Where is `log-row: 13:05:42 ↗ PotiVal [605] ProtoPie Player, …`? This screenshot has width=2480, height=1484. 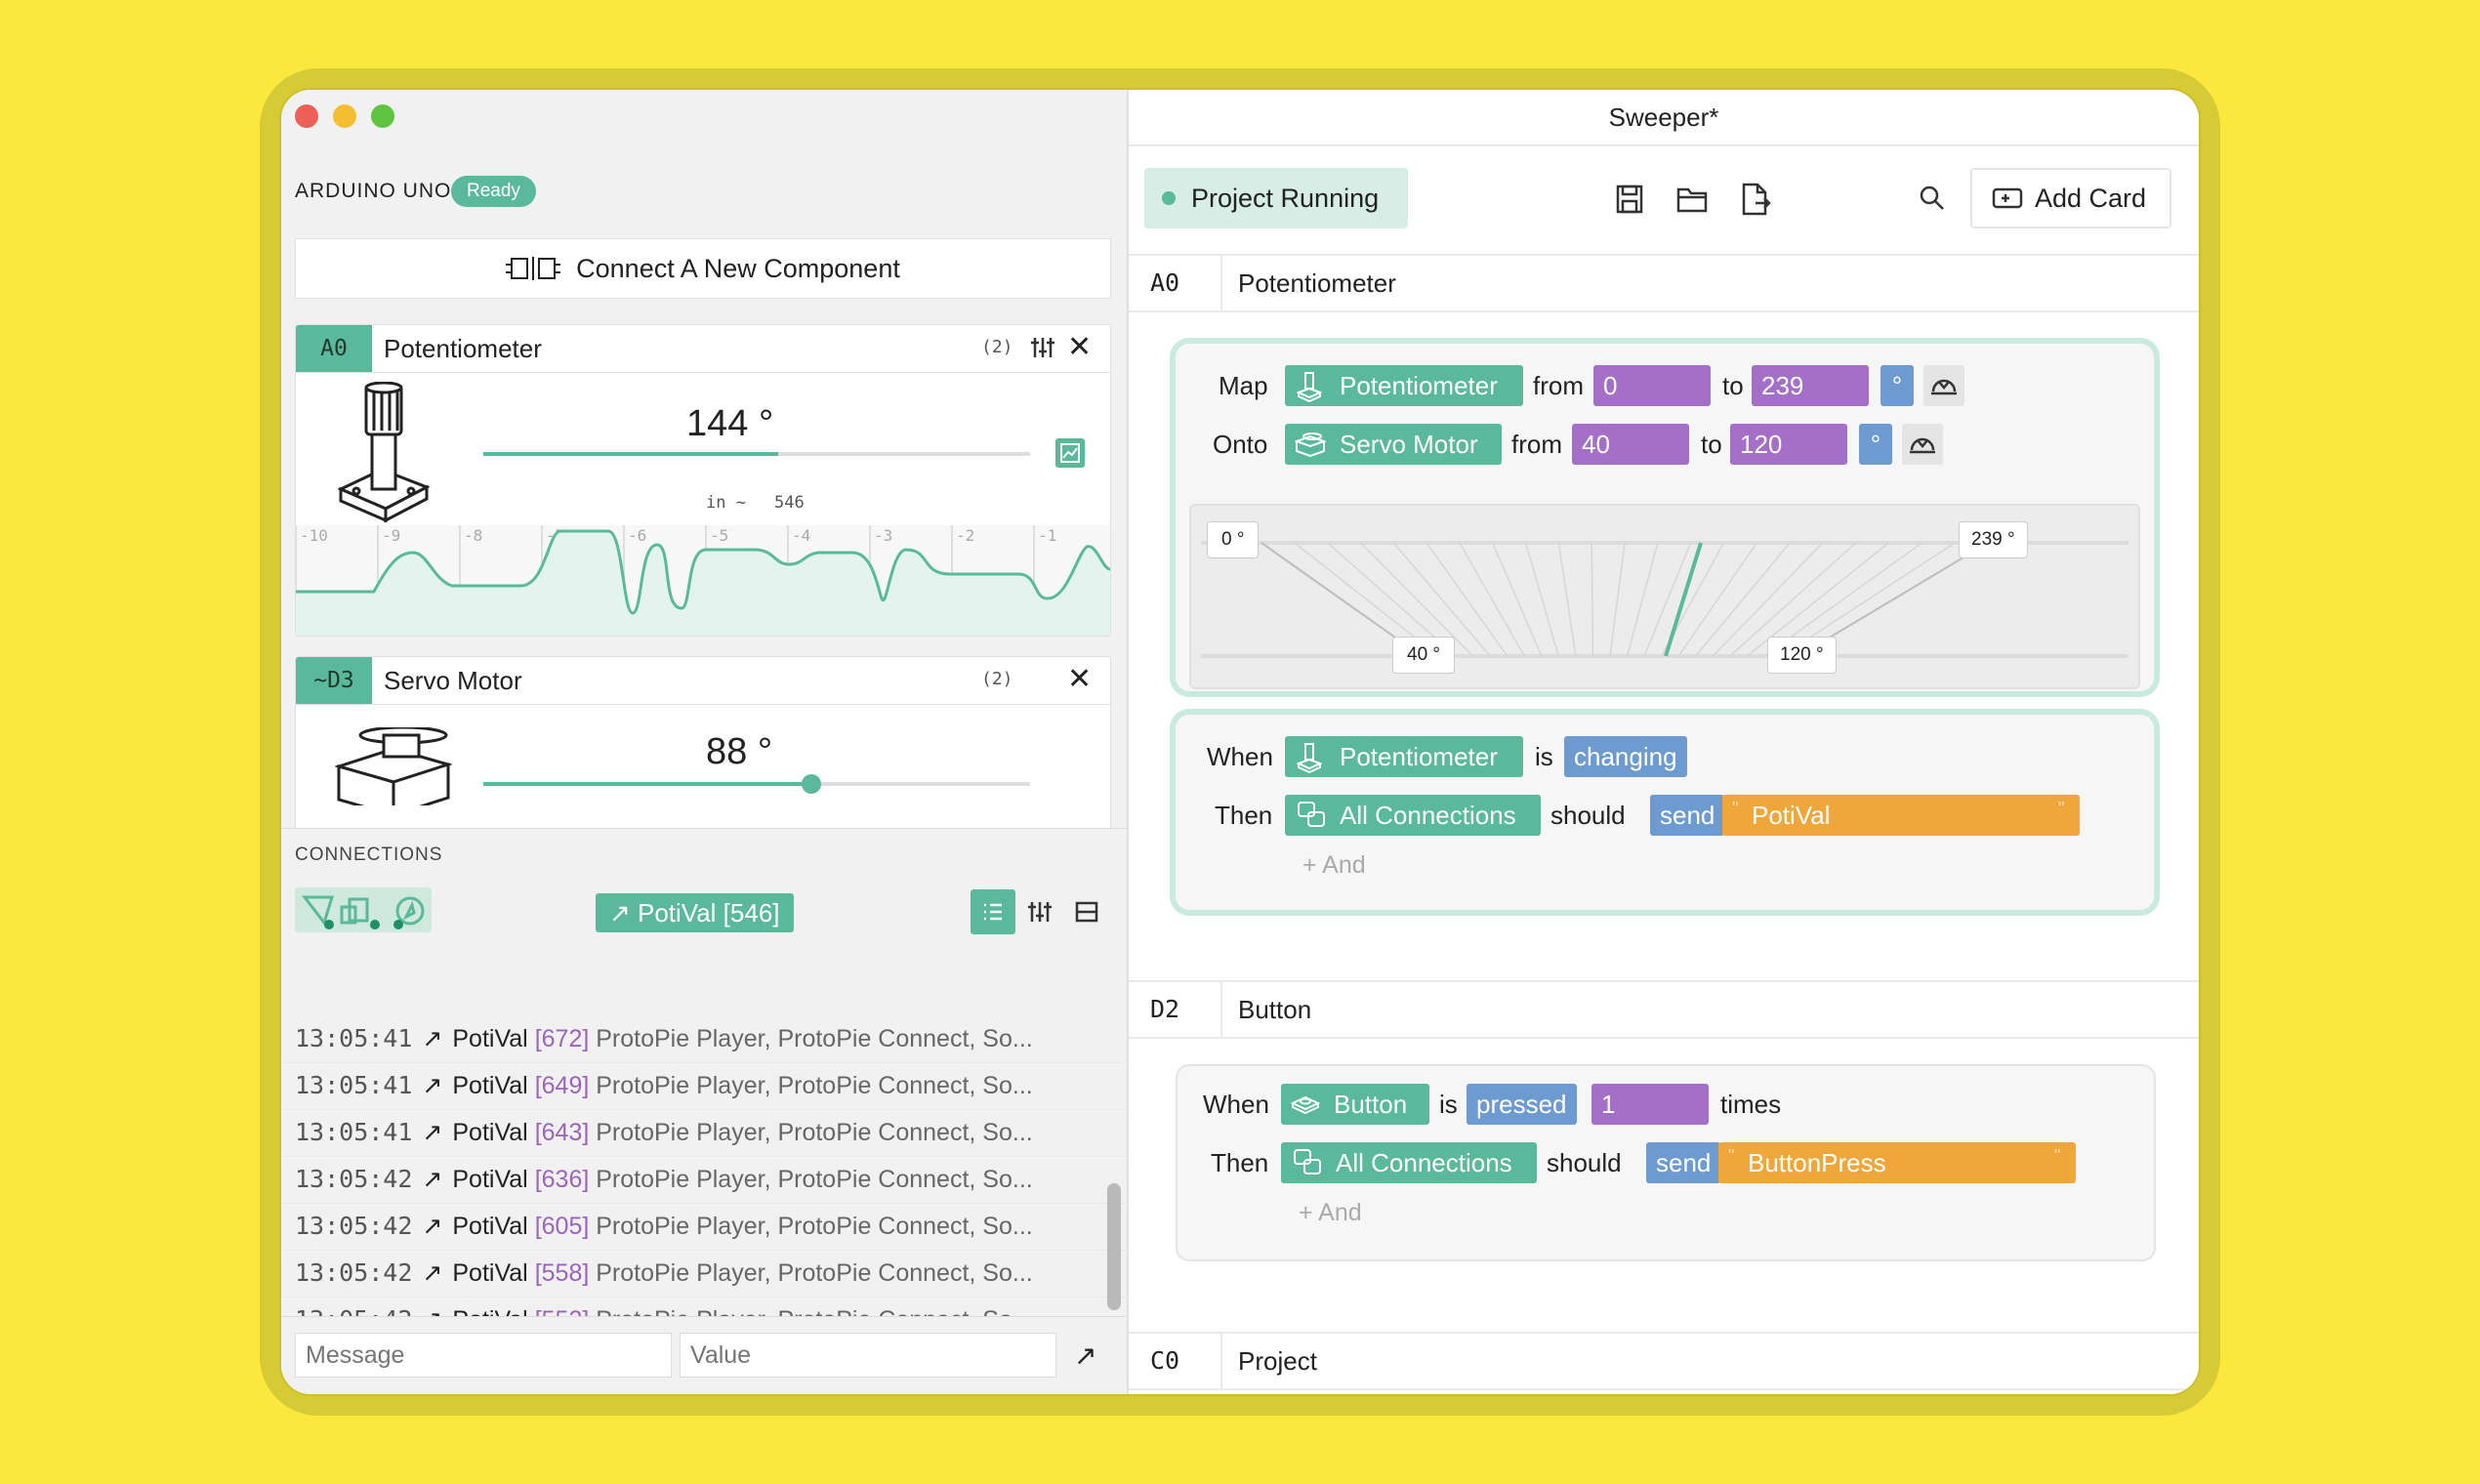
log-row: 13:05:42 ↗ PotiVal [605] ProtoPie Player, … is located at coordinates (704, 1227).